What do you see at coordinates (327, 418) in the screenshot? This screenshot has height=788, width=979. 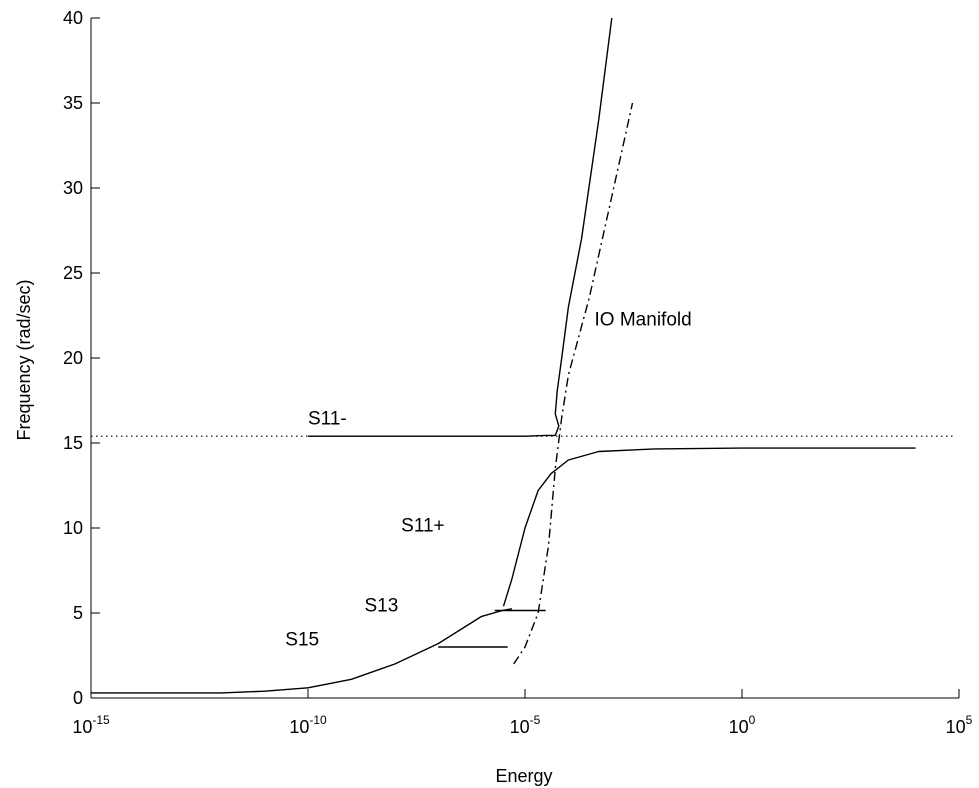 I see `annotation-label: S11-` at bounding box center [327, 418].